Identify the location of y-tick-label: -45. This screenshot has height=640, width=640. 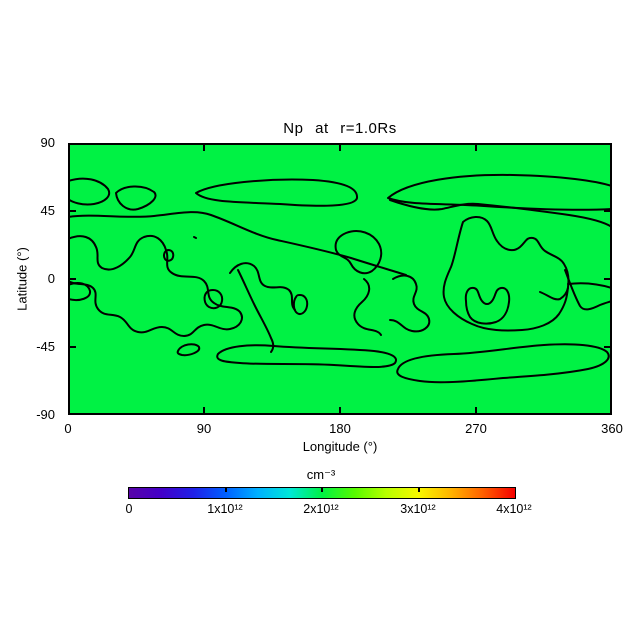
(45, 346).